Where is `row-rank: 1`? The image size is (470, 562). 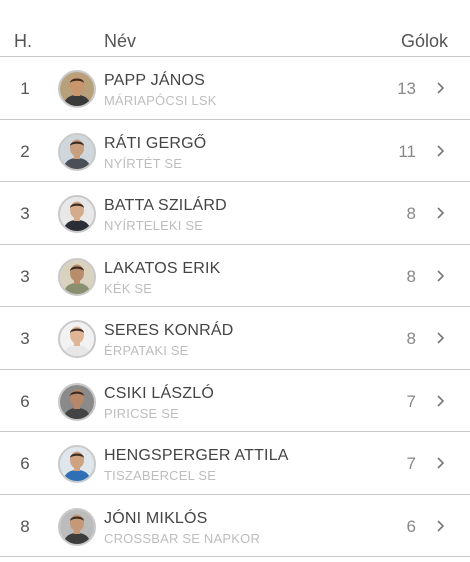
row-rank: 1 is located at coordinates (25, 88).